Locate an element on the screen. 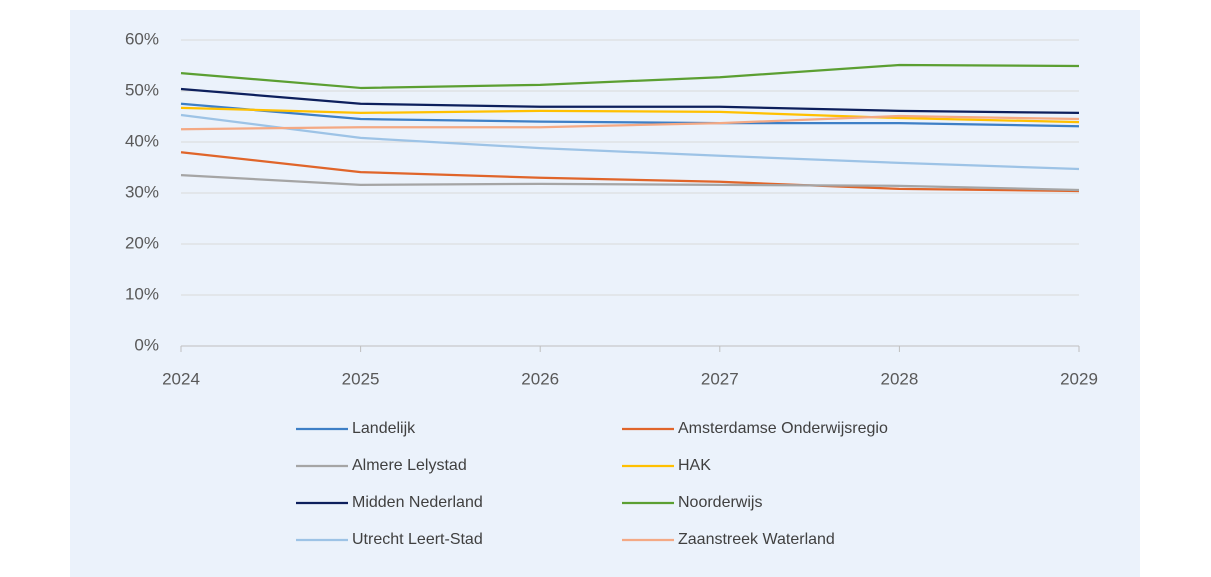  legend-label: Midden Nederland is located at coordinates (417, 502).